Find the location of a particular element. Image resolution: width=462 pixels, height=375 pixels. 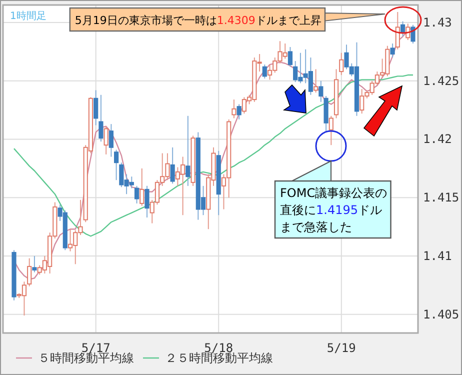

legend-label: ５時間移動平均線 is located at coordinates (86, 358).